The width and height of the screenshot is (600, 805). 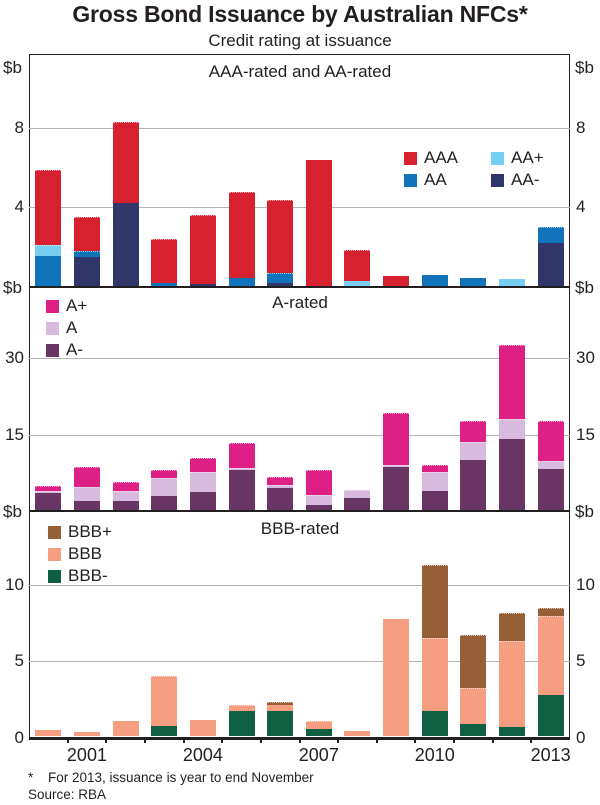 What do you see at coordinates (125, 505) in the screenshot?
I see `bar-segment-2002-A-` at bounding box center [125, 505].